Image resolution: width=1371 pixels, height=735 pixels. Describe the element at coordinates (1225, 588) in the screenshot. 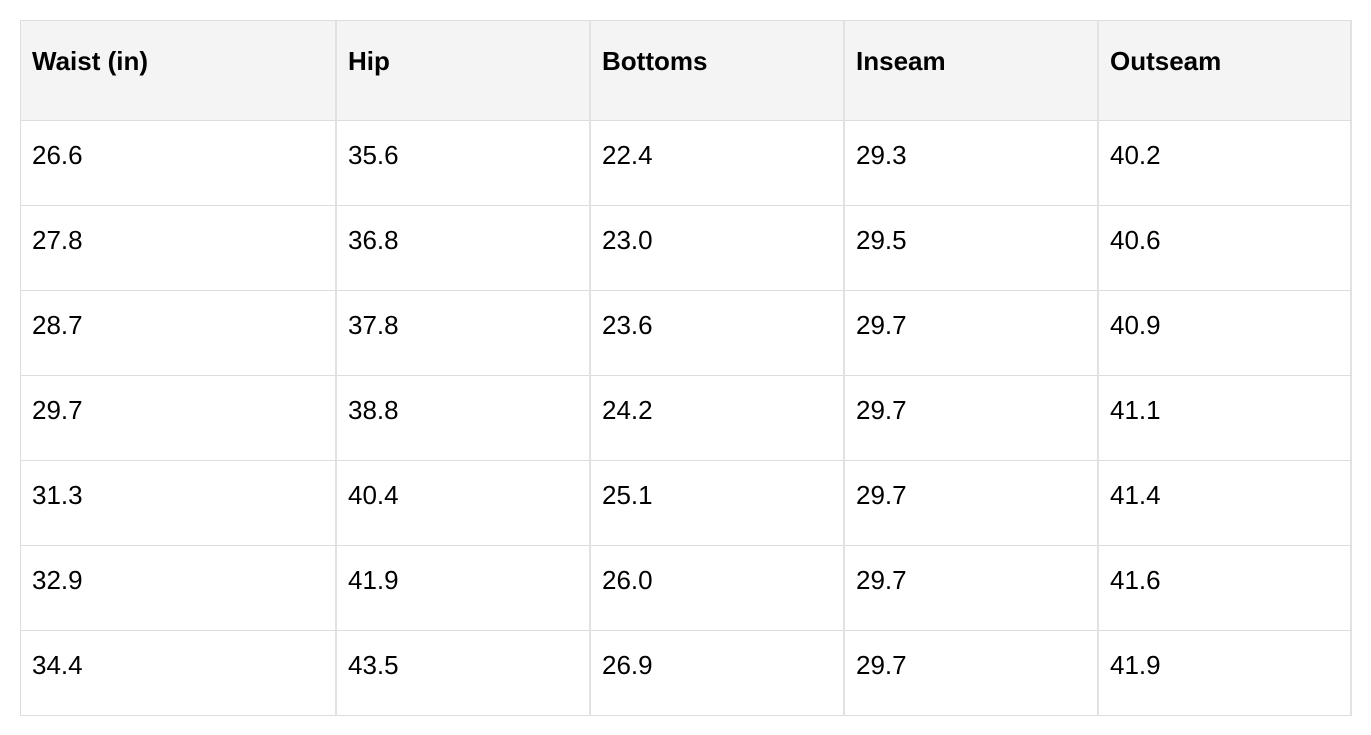

I see `table-cell: 41.6` at that location.